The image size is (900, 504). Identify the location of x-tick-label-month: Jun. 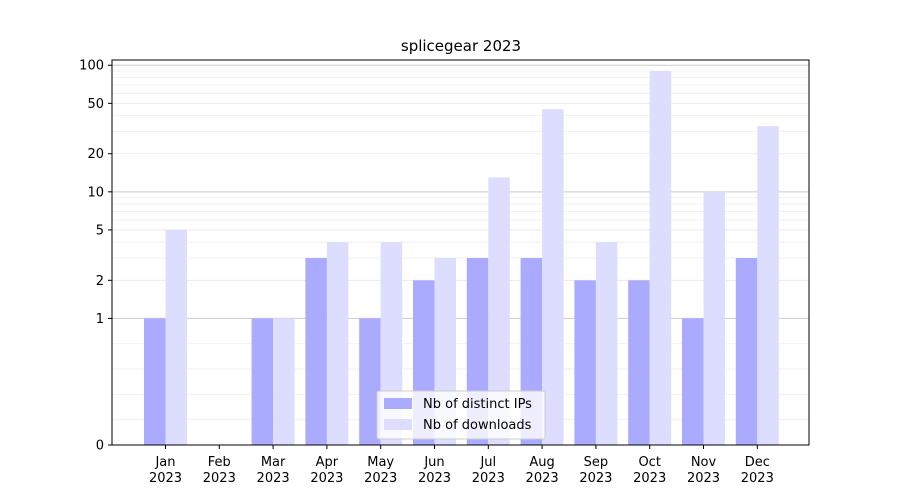
(433, 462).